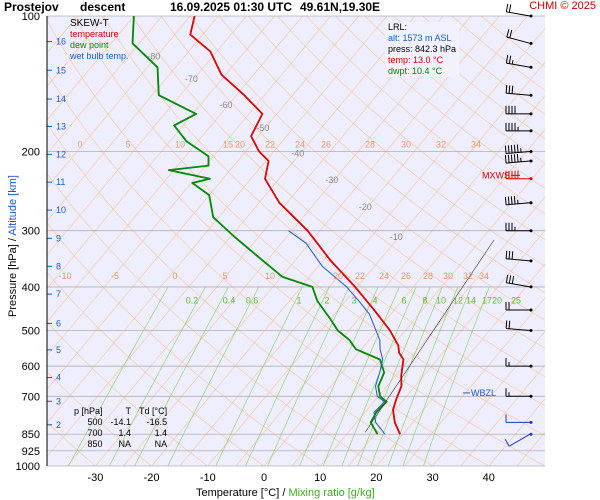 The width and height of the screenshot is (600, 500). Describe the element at coordinates (31, 367) in the screenshot. I see `pressure-tick-label: 600` at that location.